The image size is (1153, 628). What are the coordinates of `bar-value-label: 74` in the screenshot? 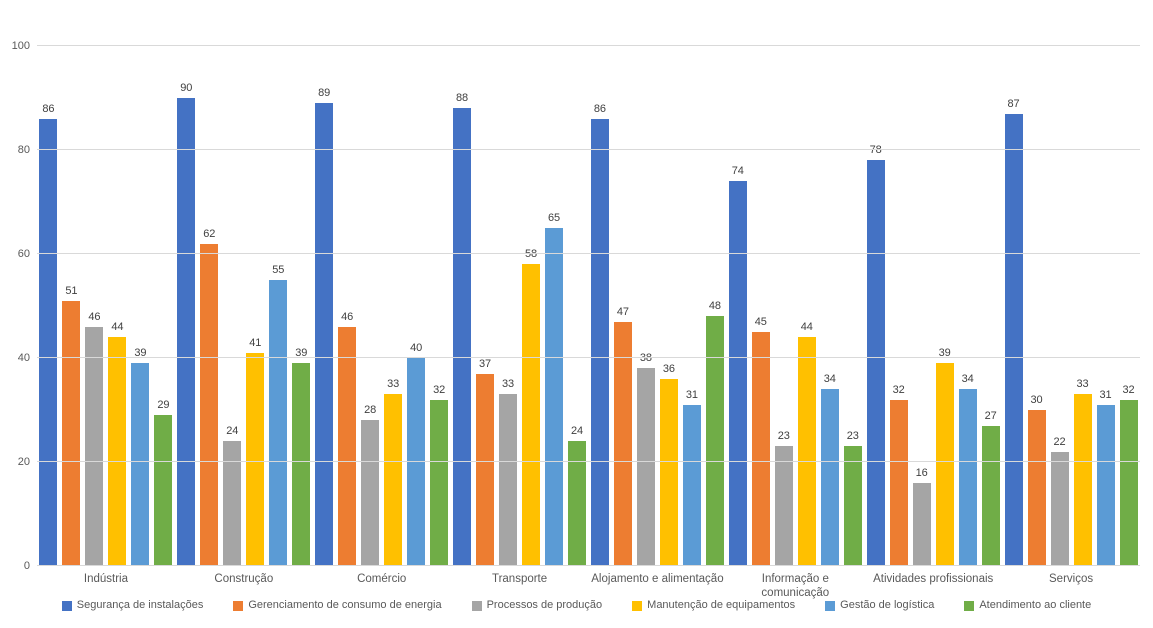 It's located at (737, 171).